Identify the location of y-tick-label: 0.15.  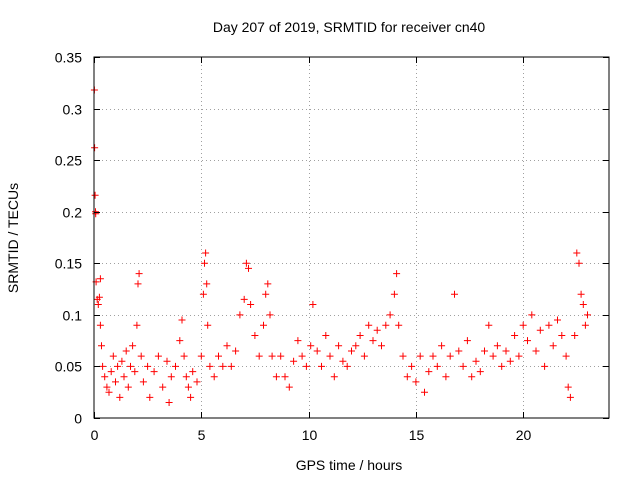
(68, 264).